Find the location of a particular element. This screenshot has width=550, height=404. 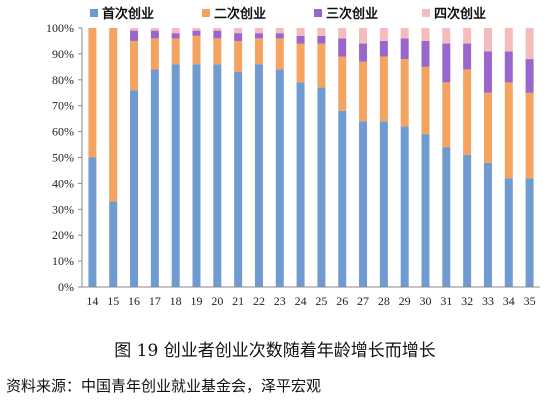

y-tick-label: 100% is located at coordinates (60, 28).